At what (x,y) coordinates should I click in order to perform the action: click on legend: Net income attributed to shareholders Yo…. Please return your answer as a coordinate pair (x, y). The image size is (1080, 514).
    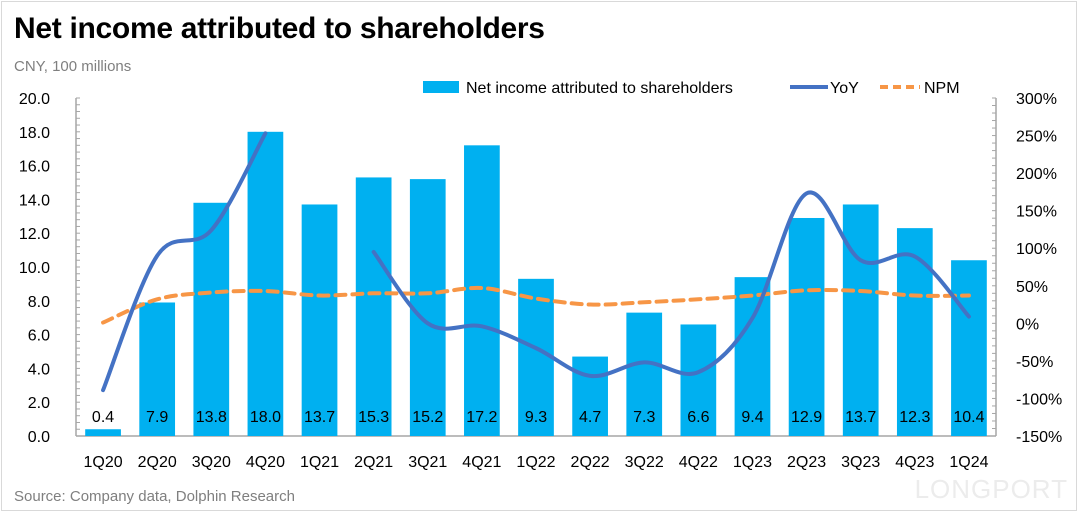
    Looking at the image, I should click on (691, 88).